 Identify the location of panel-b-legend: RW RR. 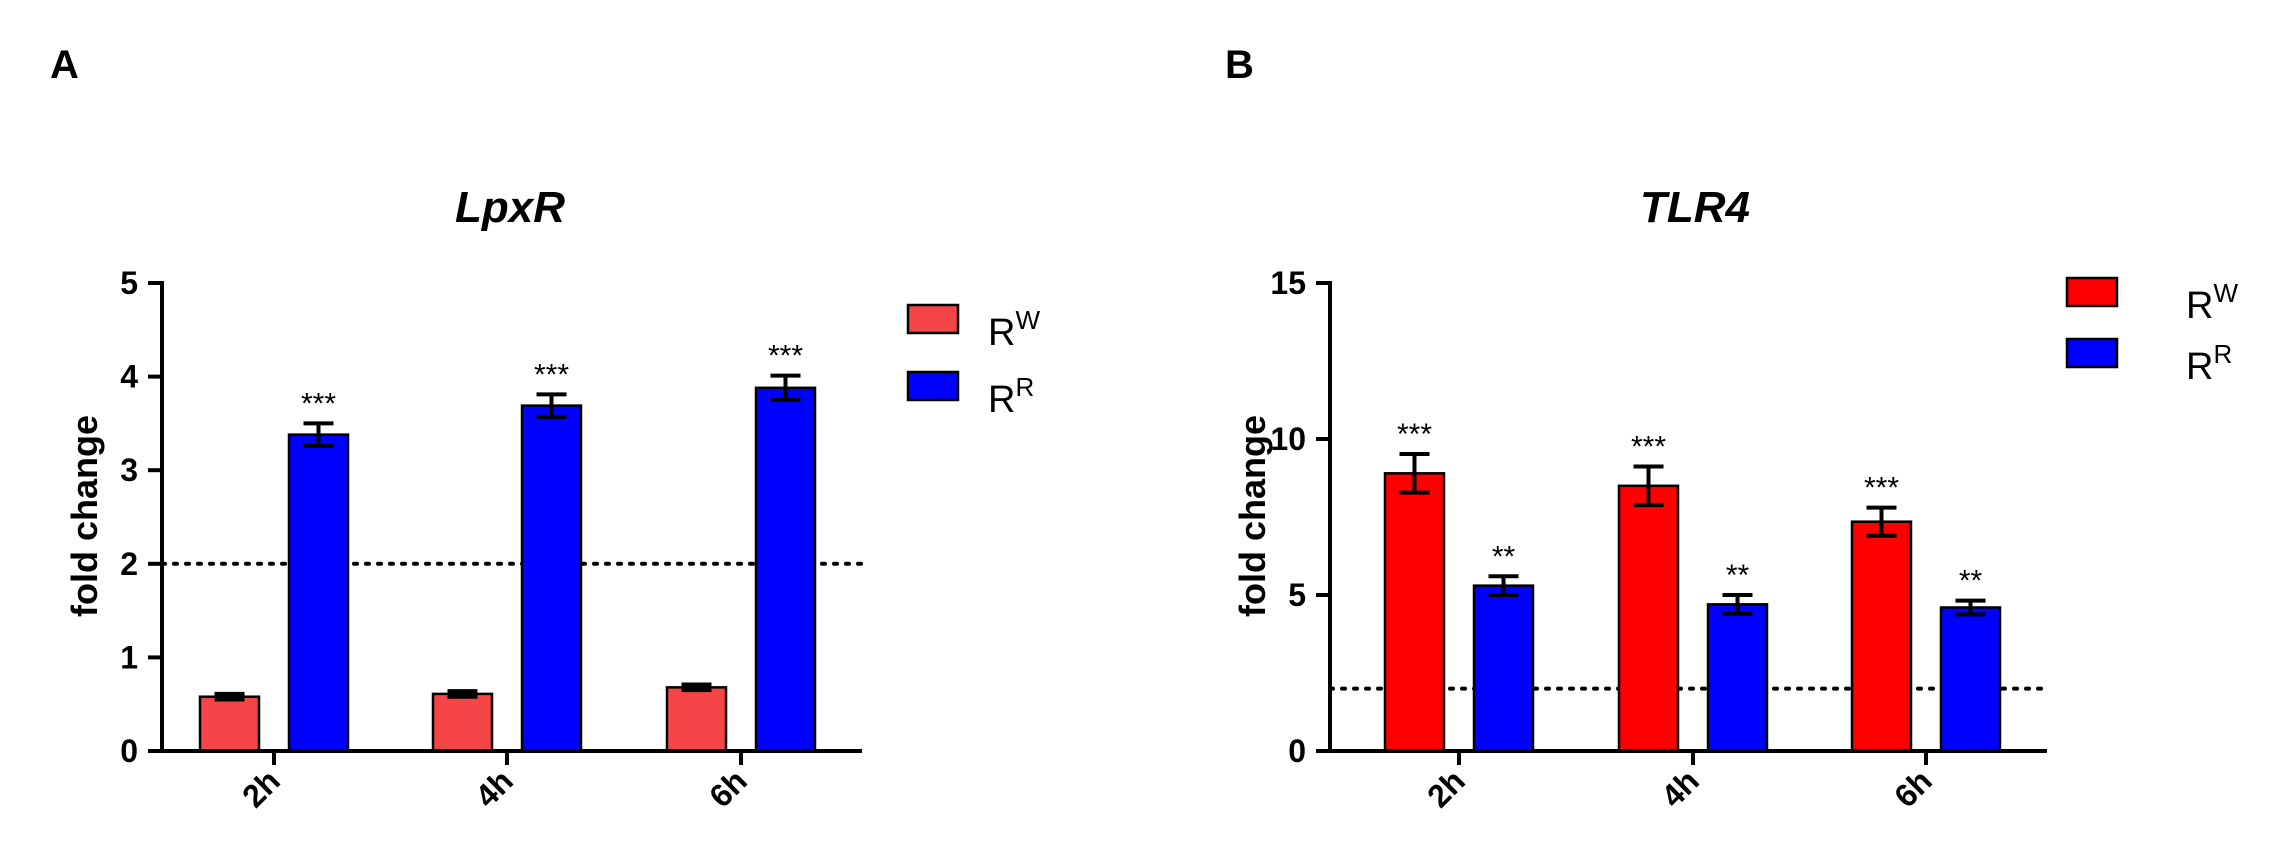
(2151, 332).